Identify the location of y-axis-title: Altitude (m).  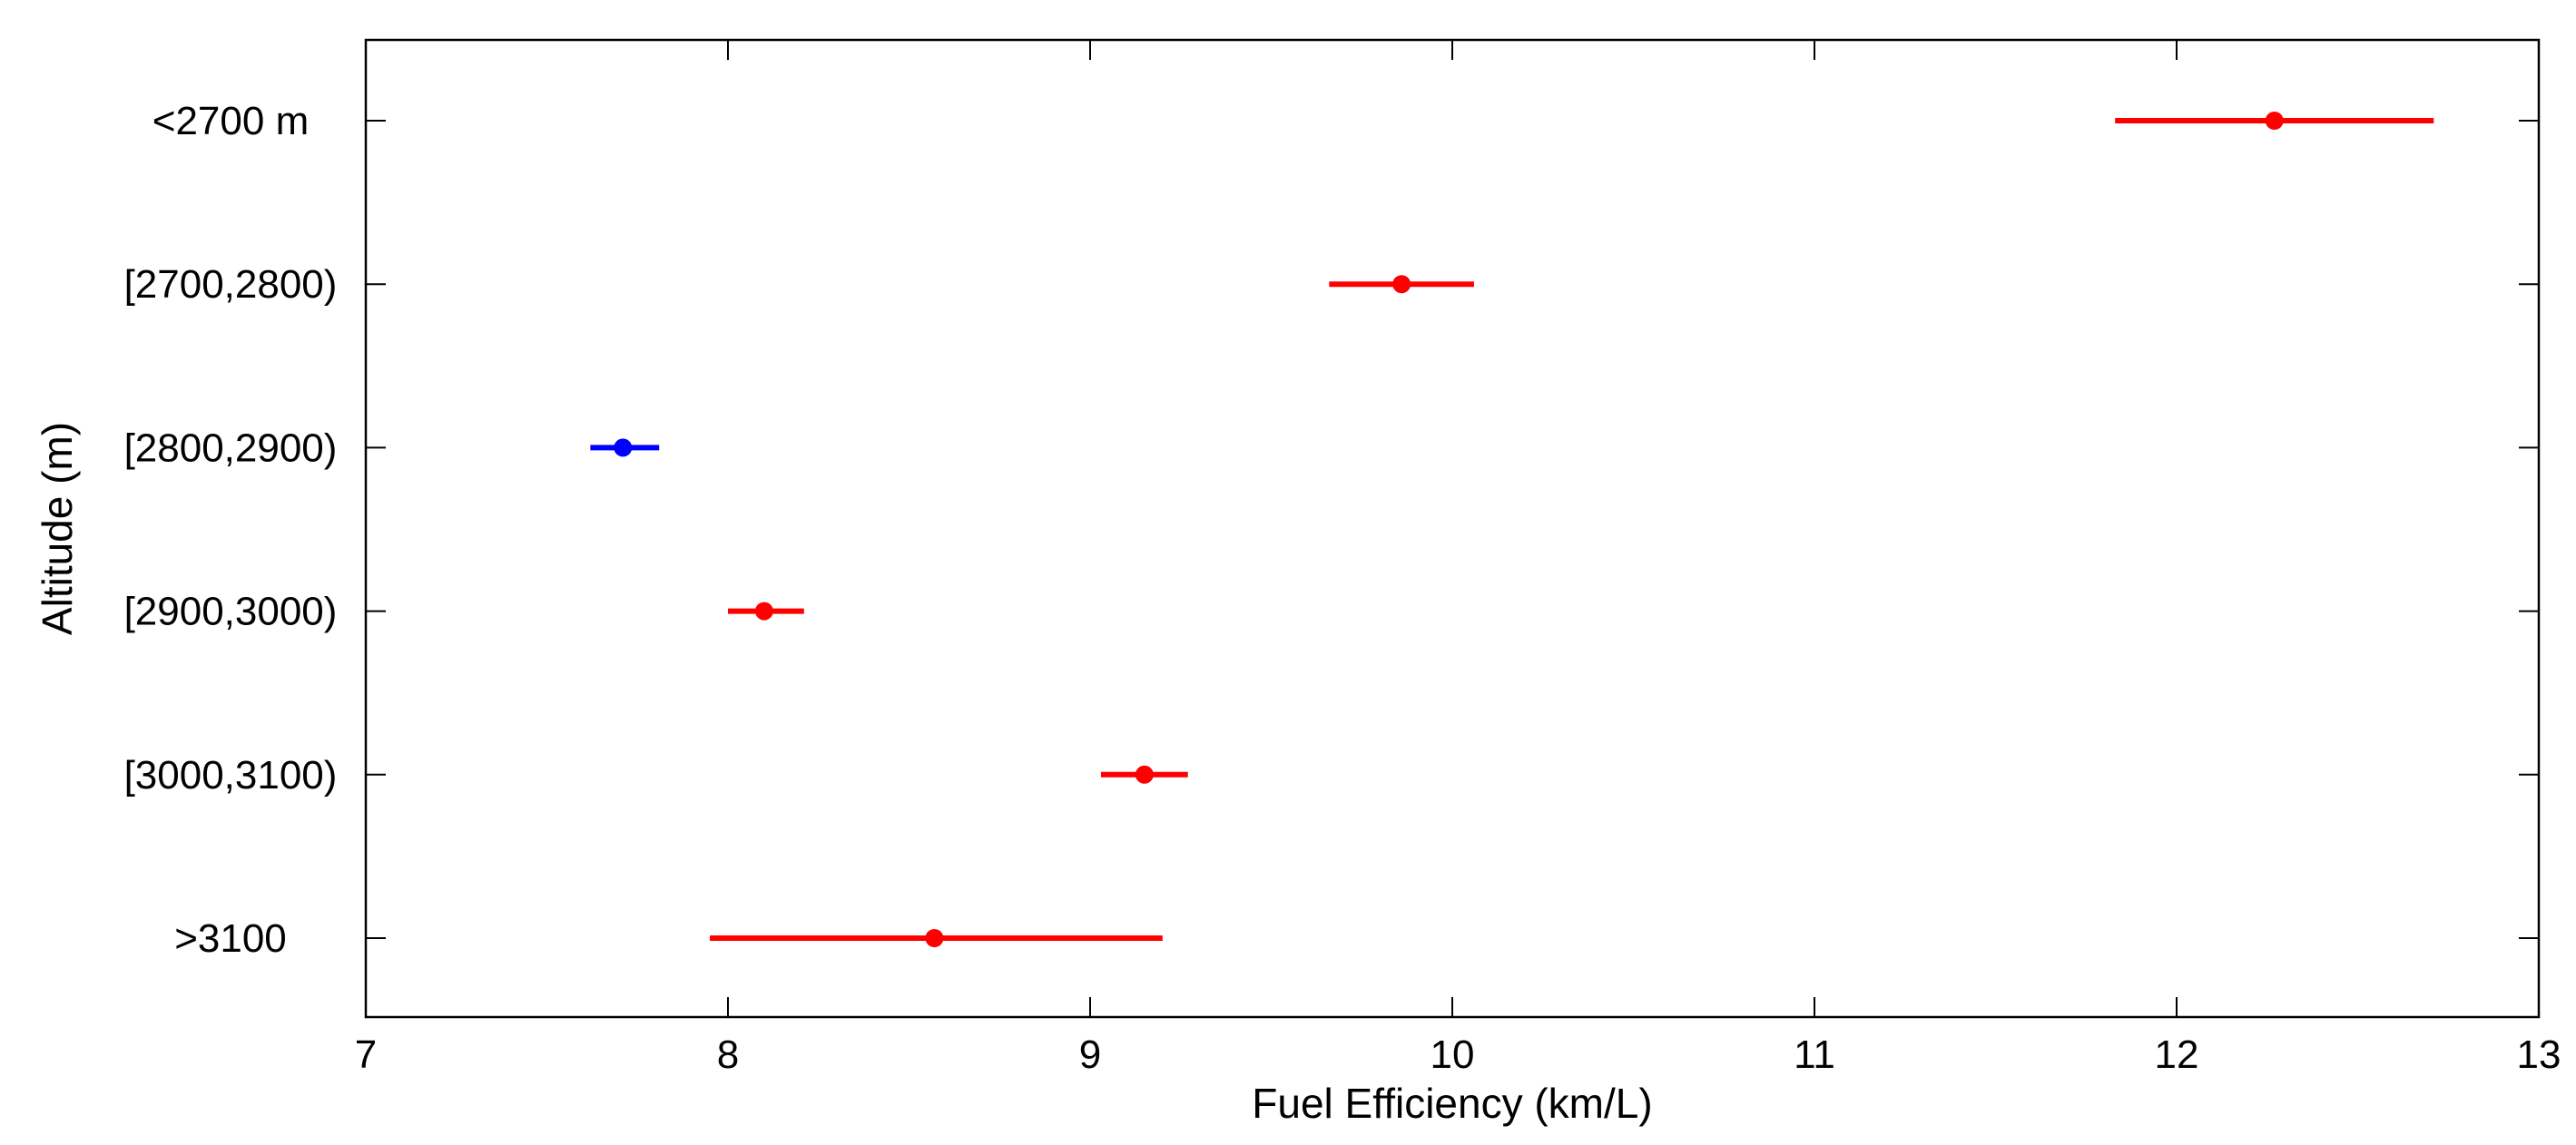
(57, 528).